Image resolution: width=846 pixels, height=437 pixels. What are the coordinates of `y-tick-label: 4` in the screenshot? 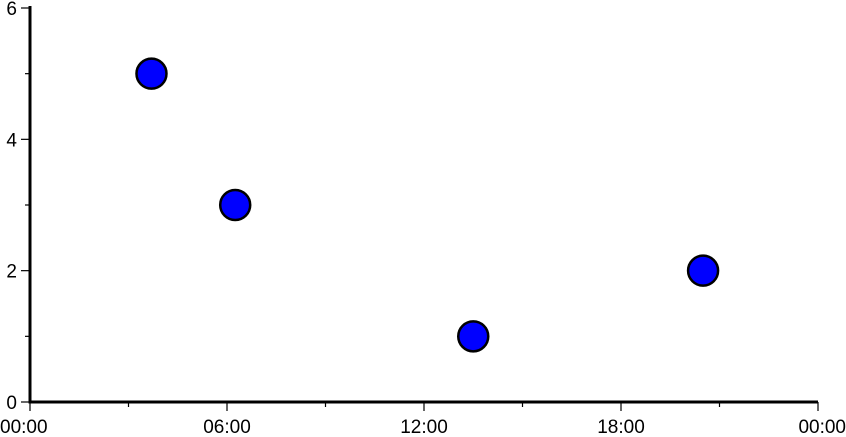 It's located at (11, 140).